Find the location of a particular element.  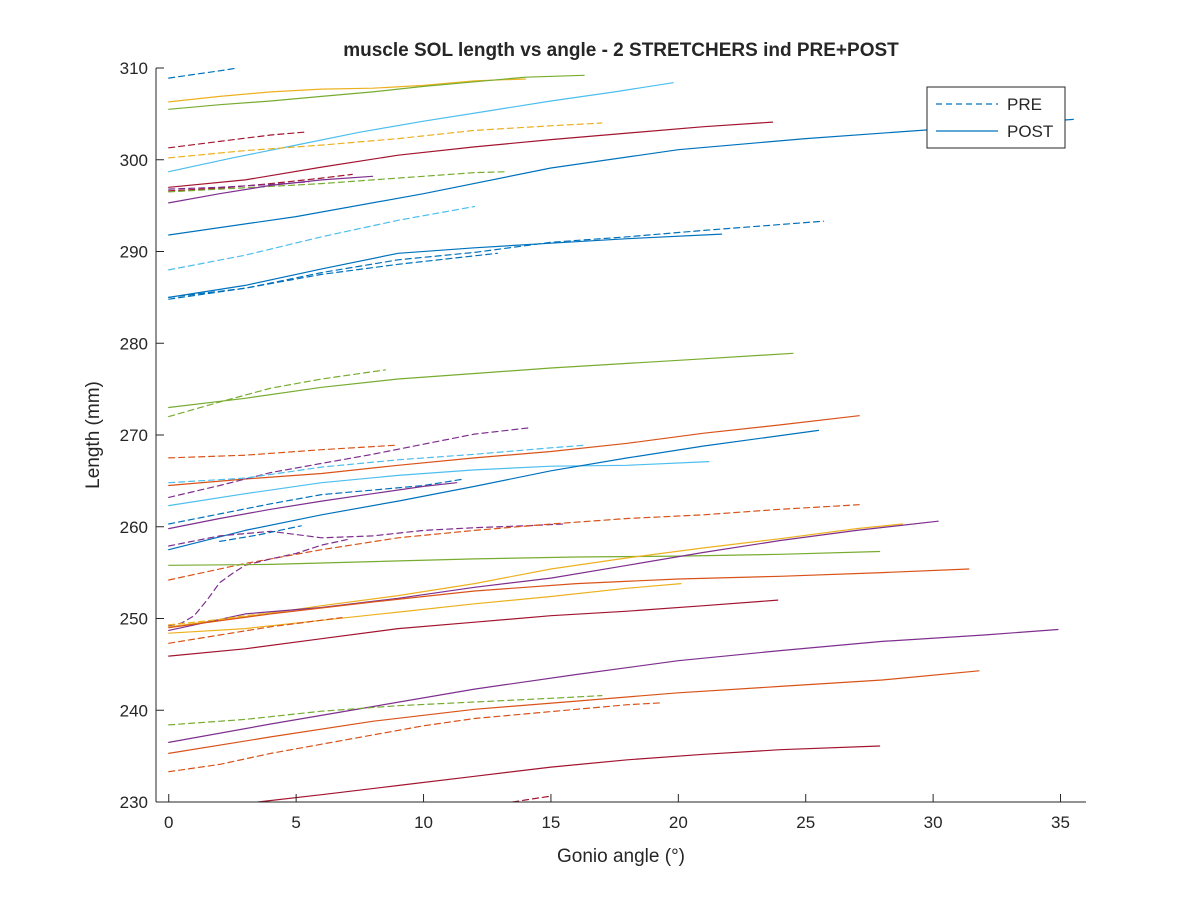

y-tick-label: 310 is located at coordinates (134, 68).